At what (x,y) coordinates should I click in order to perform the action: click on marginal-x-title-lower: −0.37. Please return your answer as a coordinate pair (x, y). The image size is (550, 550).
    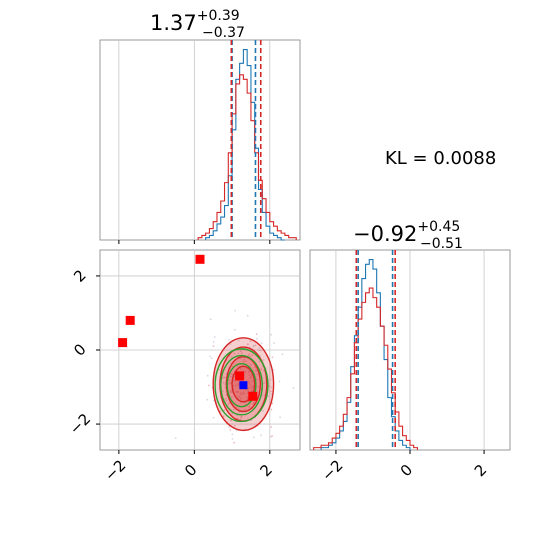
    Looking at the image, I should click on (223, 33).